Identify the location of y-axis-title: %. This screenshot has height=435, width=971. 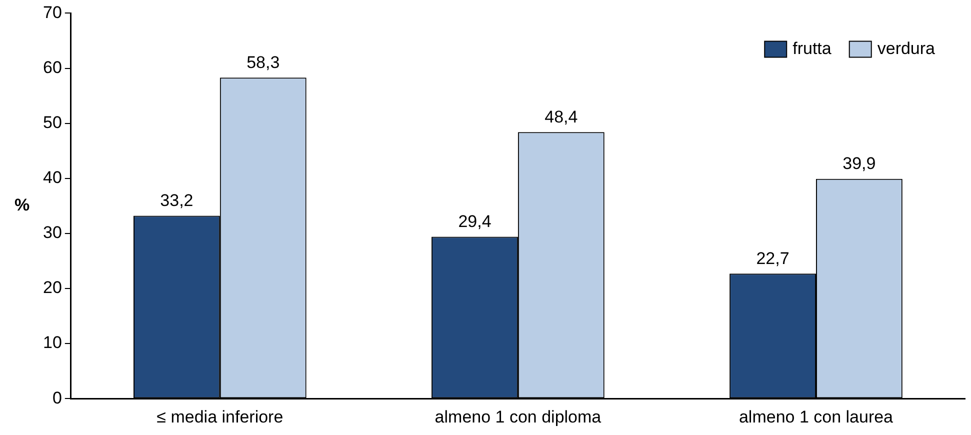
(22, 205).